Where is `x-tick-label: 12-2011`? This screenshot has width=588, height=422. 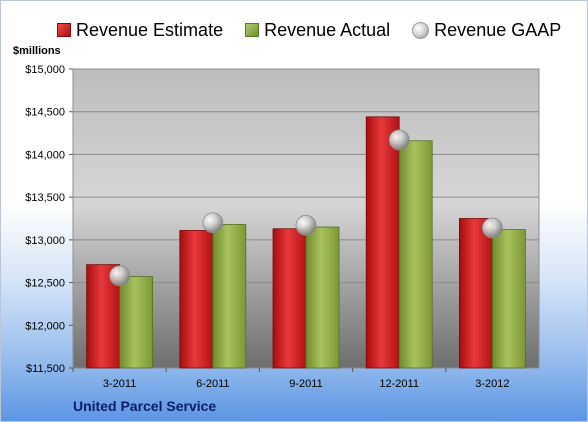
x-tick-label: 12-2011 is located at coordinates (399, 384).